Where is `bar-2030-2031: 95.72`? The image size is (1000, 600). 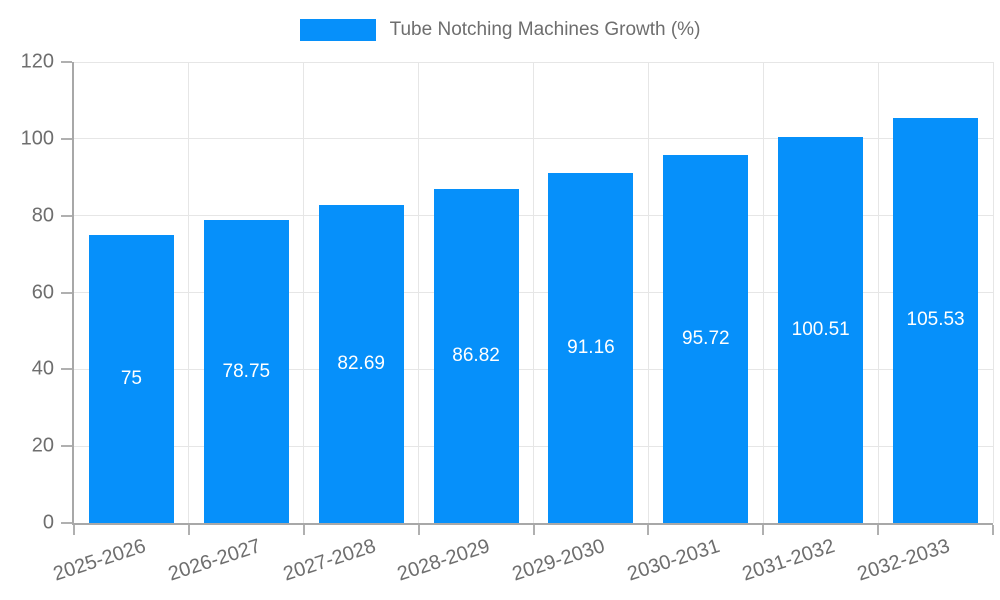
bar-2030-2031: 95.72 is located at coordinates (706, 339).